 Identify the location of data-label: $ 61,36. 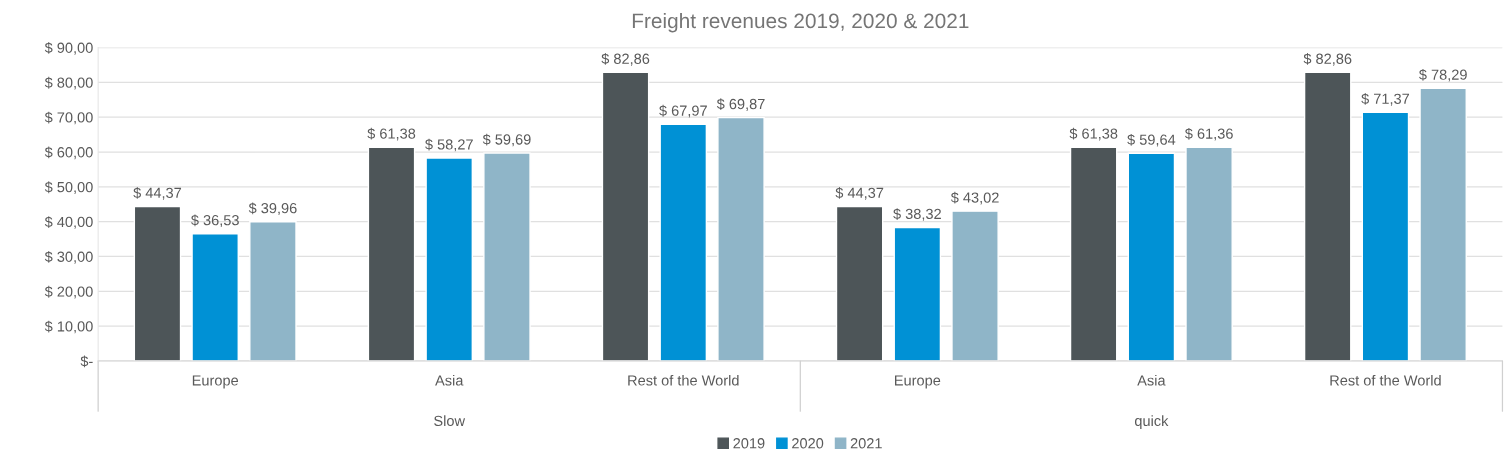
(1208, 134).